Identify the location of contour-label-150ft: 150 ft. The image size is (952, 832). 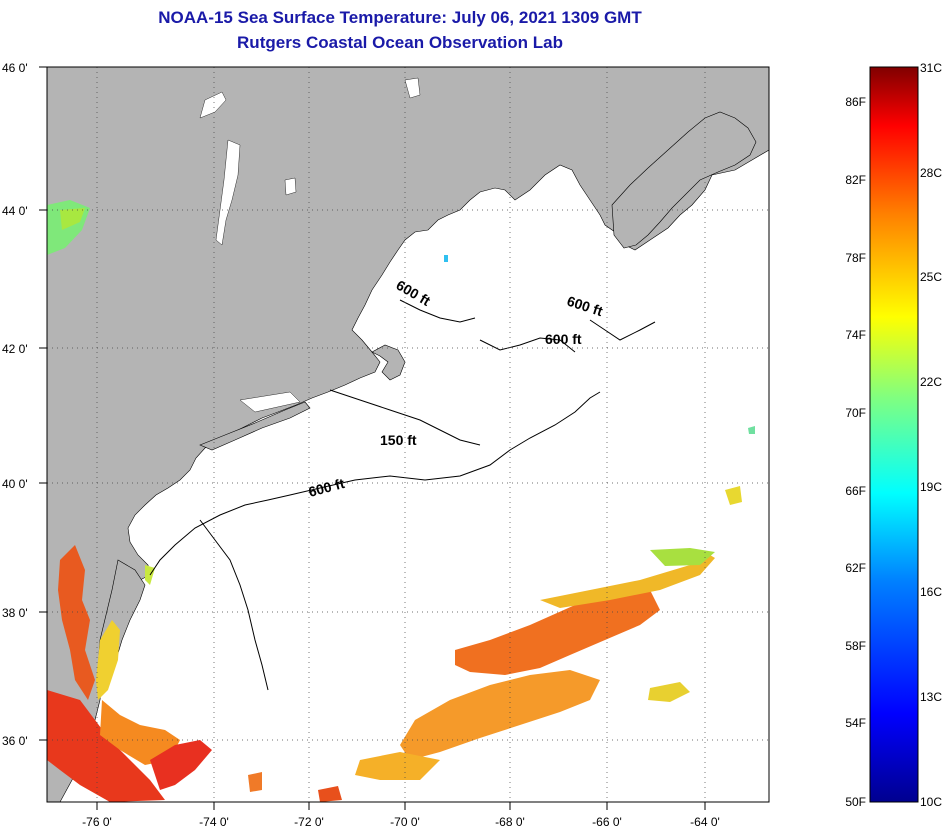
(398, 440).